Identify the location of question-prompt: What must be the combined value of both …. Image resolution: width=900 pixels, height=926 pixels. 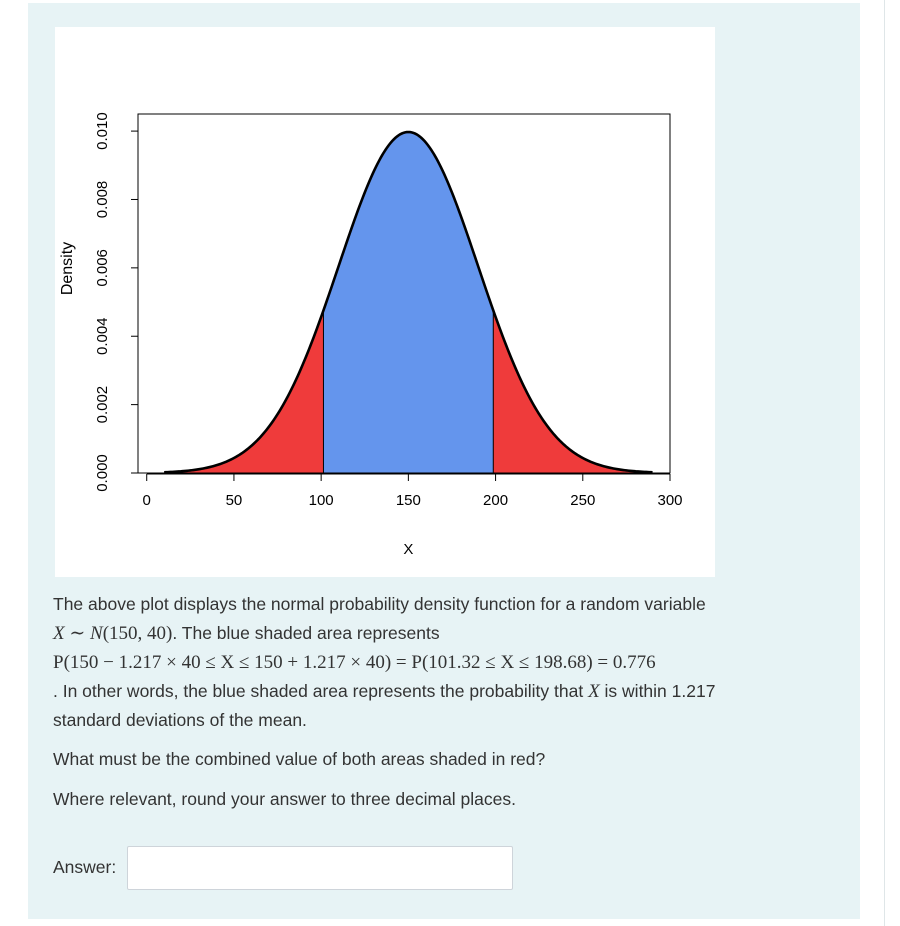
(299, 759).